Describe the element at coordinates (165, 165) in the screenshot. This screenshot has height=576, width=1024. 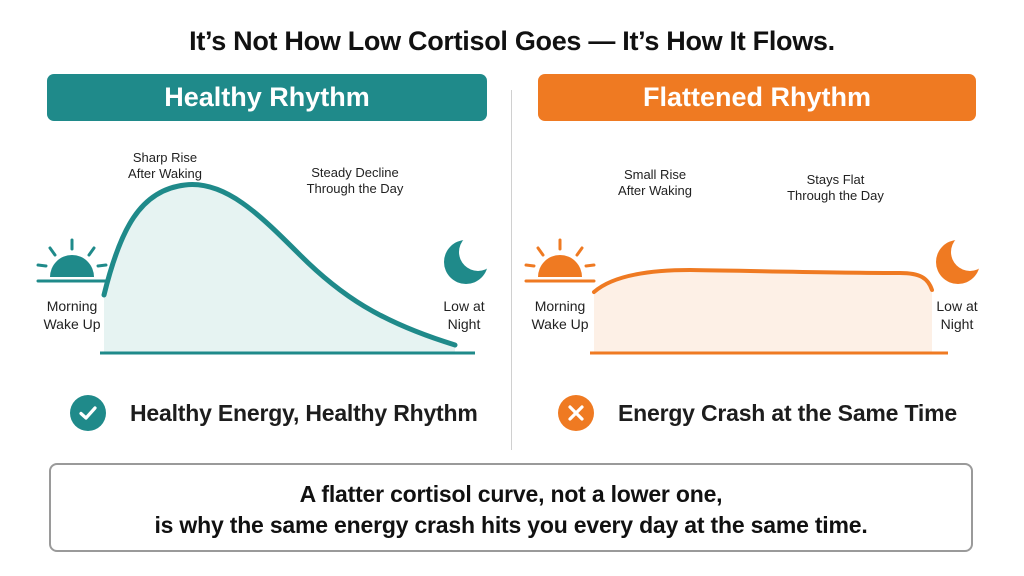
I see `healthy-peak-label: Sharp Rise After Waking` at that location.